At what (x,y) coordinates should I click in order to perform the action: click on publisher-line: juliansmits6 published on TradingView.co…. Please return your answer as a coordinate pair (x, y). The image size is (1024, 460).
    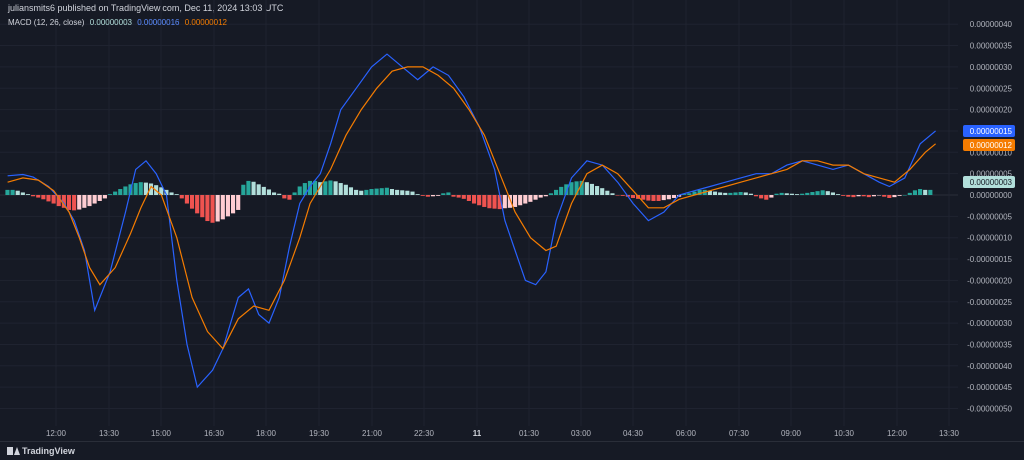
    Looking at the image, I should click on (146, 8).